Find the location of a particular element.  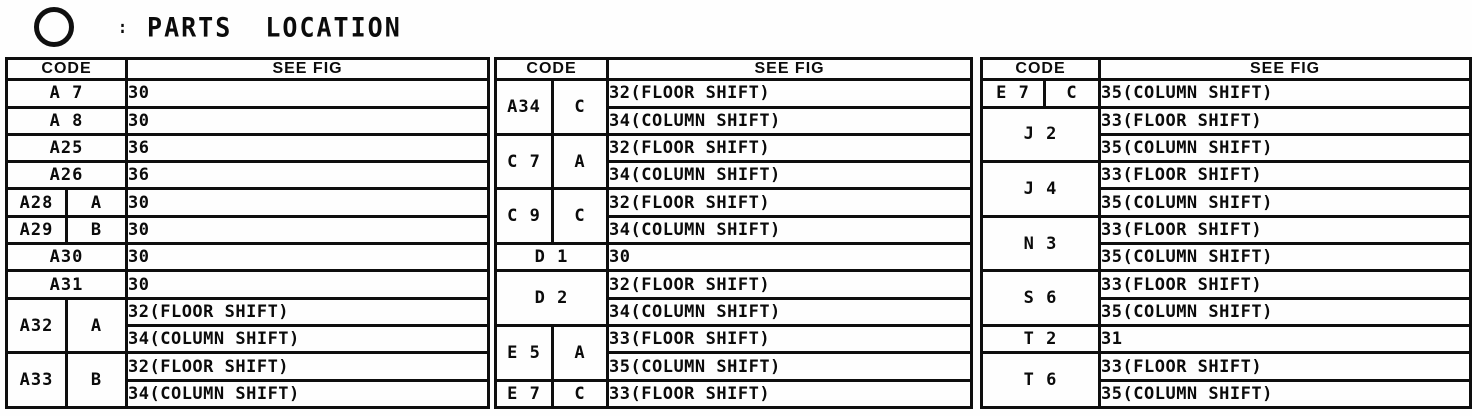

table-row: A32 A 32(FLOOR SHIFT) is located at coordinates (248, 325).